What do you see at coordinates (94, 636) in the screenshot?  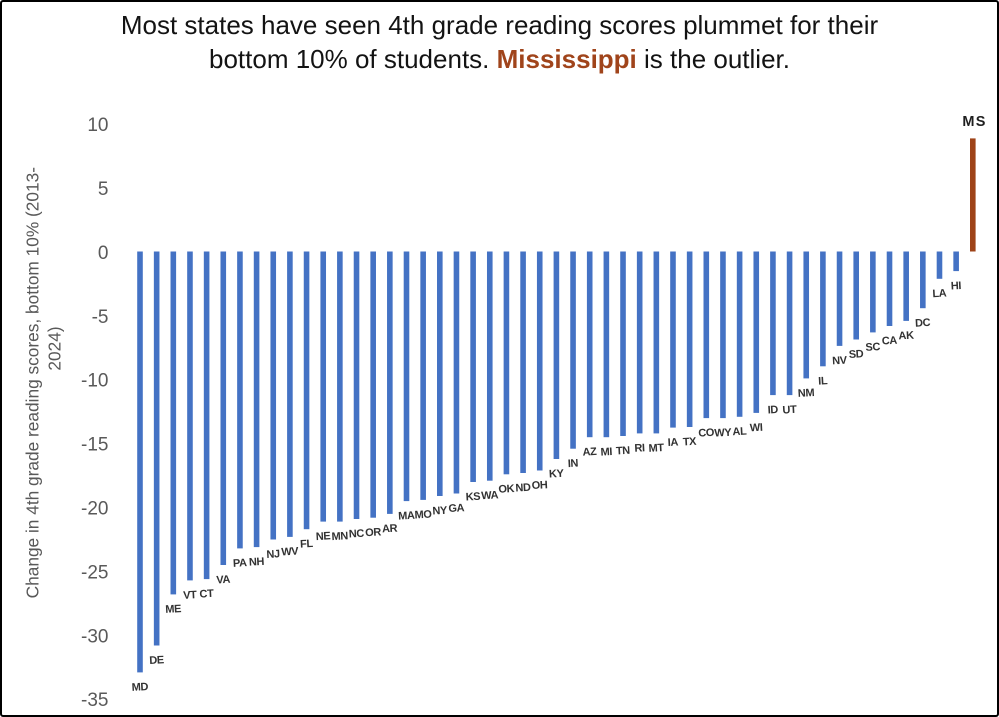 I see `svg-text: -30` at bounding box center [94, 636].